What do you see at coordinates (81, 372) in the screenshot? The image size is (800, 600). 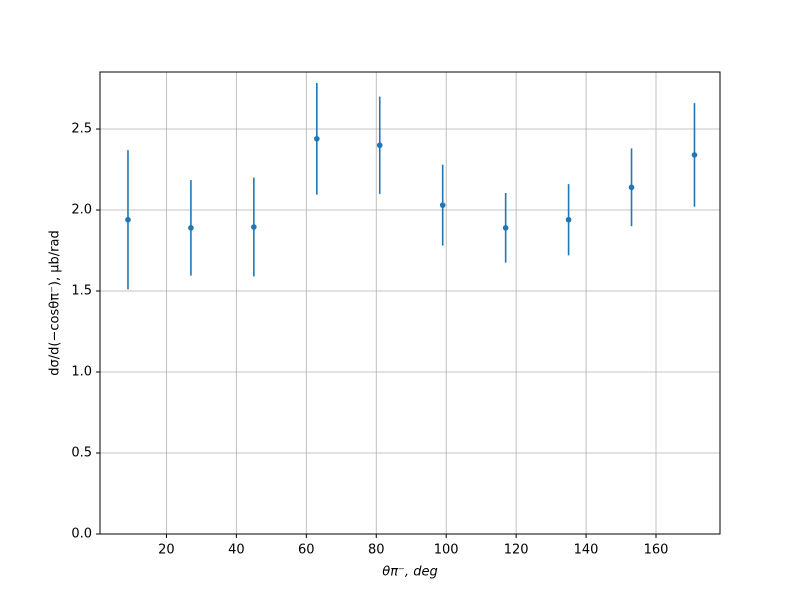 I see `y-tick-label: 1.0` at bounding box center [81, 372].